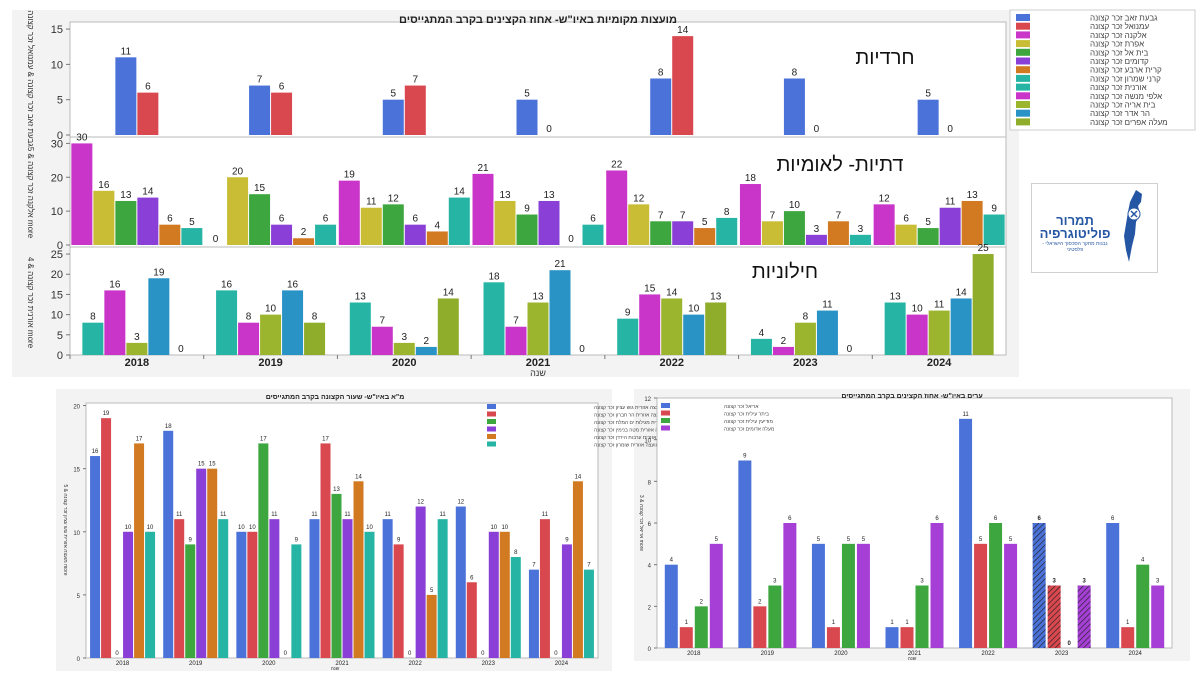 Image resolution: width=1200 pixels, height=675 pixels. I want to click on data-label: 7, so click(773, 215).